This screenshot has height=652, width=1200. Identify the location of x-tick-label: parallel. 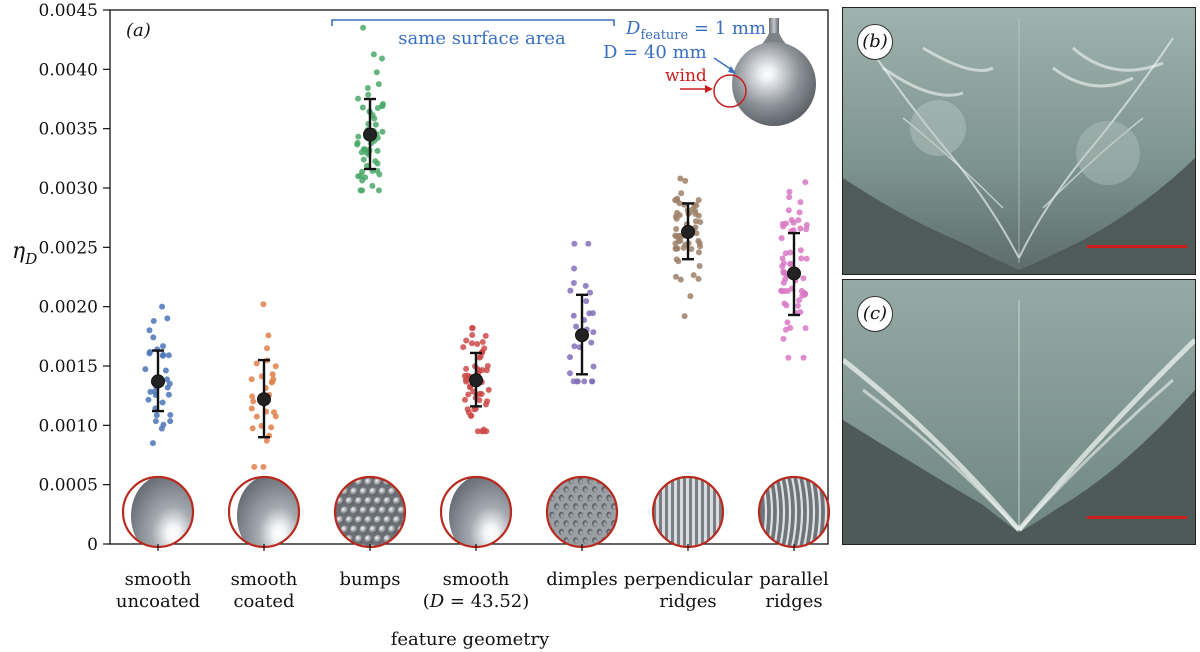
(794, 579).